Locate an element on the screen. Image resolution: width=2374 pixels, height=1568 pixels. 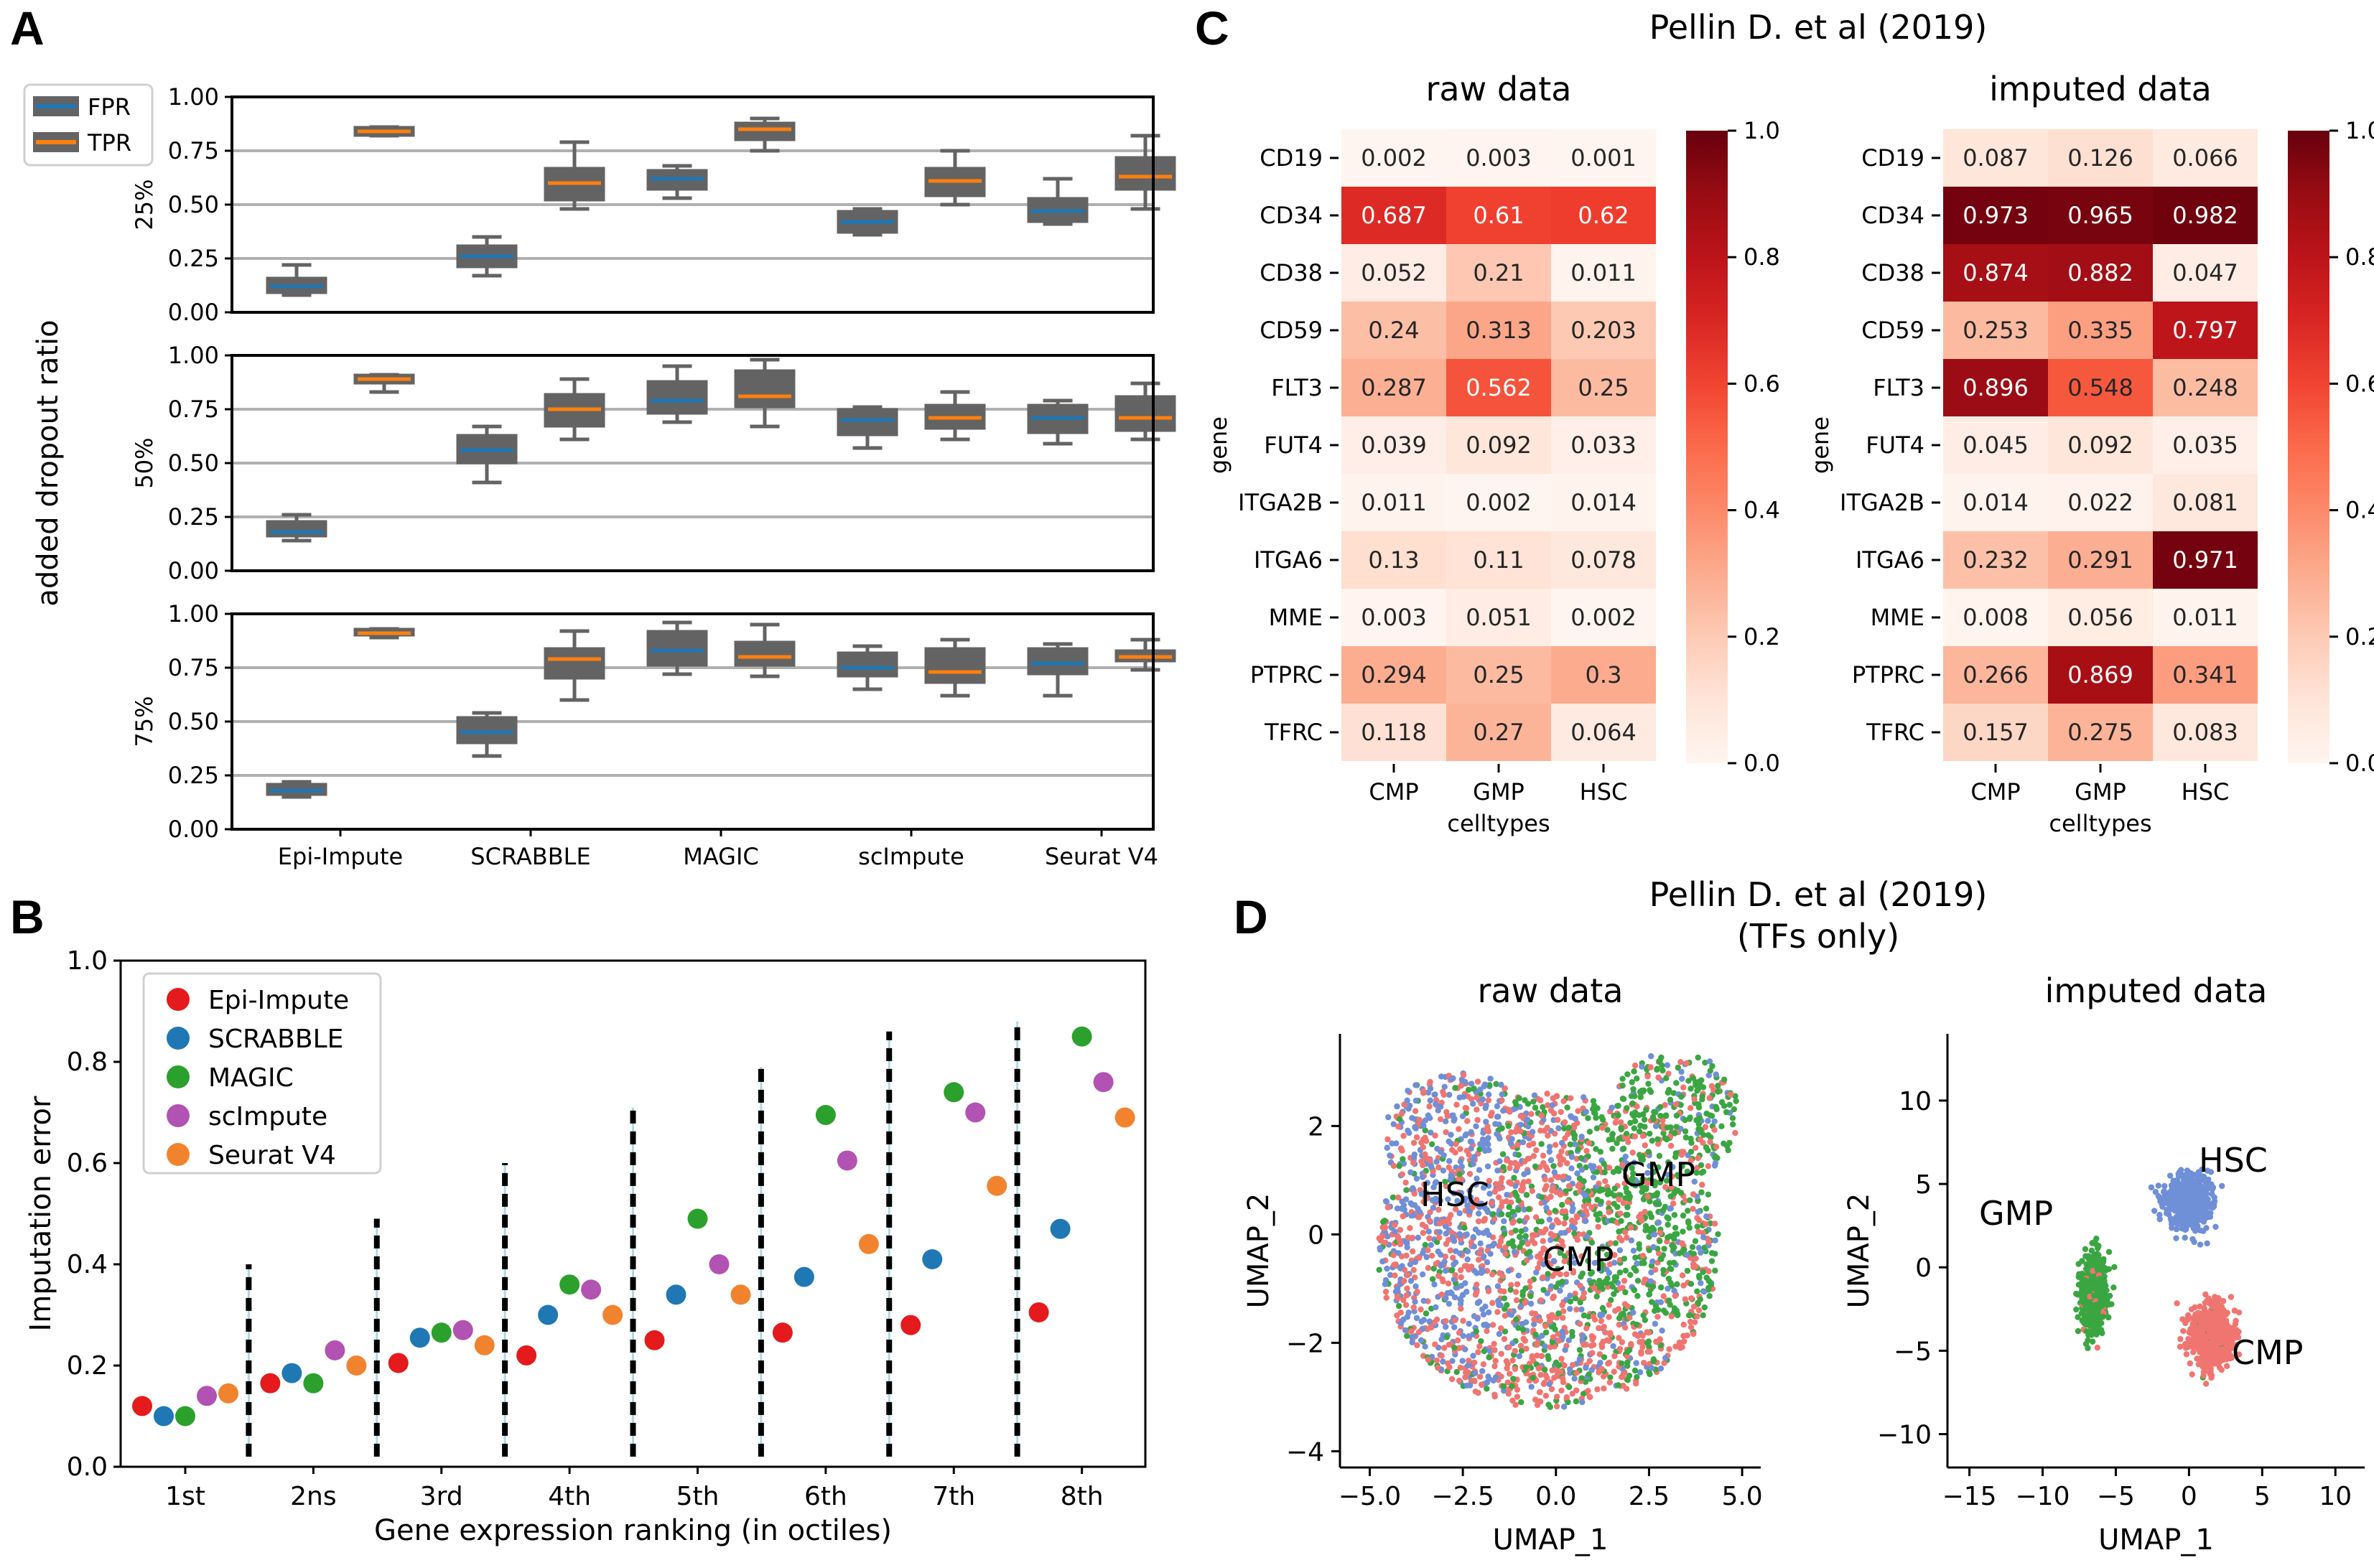
c-cell-value: 0.61 is located at coordinates (1498, 215).